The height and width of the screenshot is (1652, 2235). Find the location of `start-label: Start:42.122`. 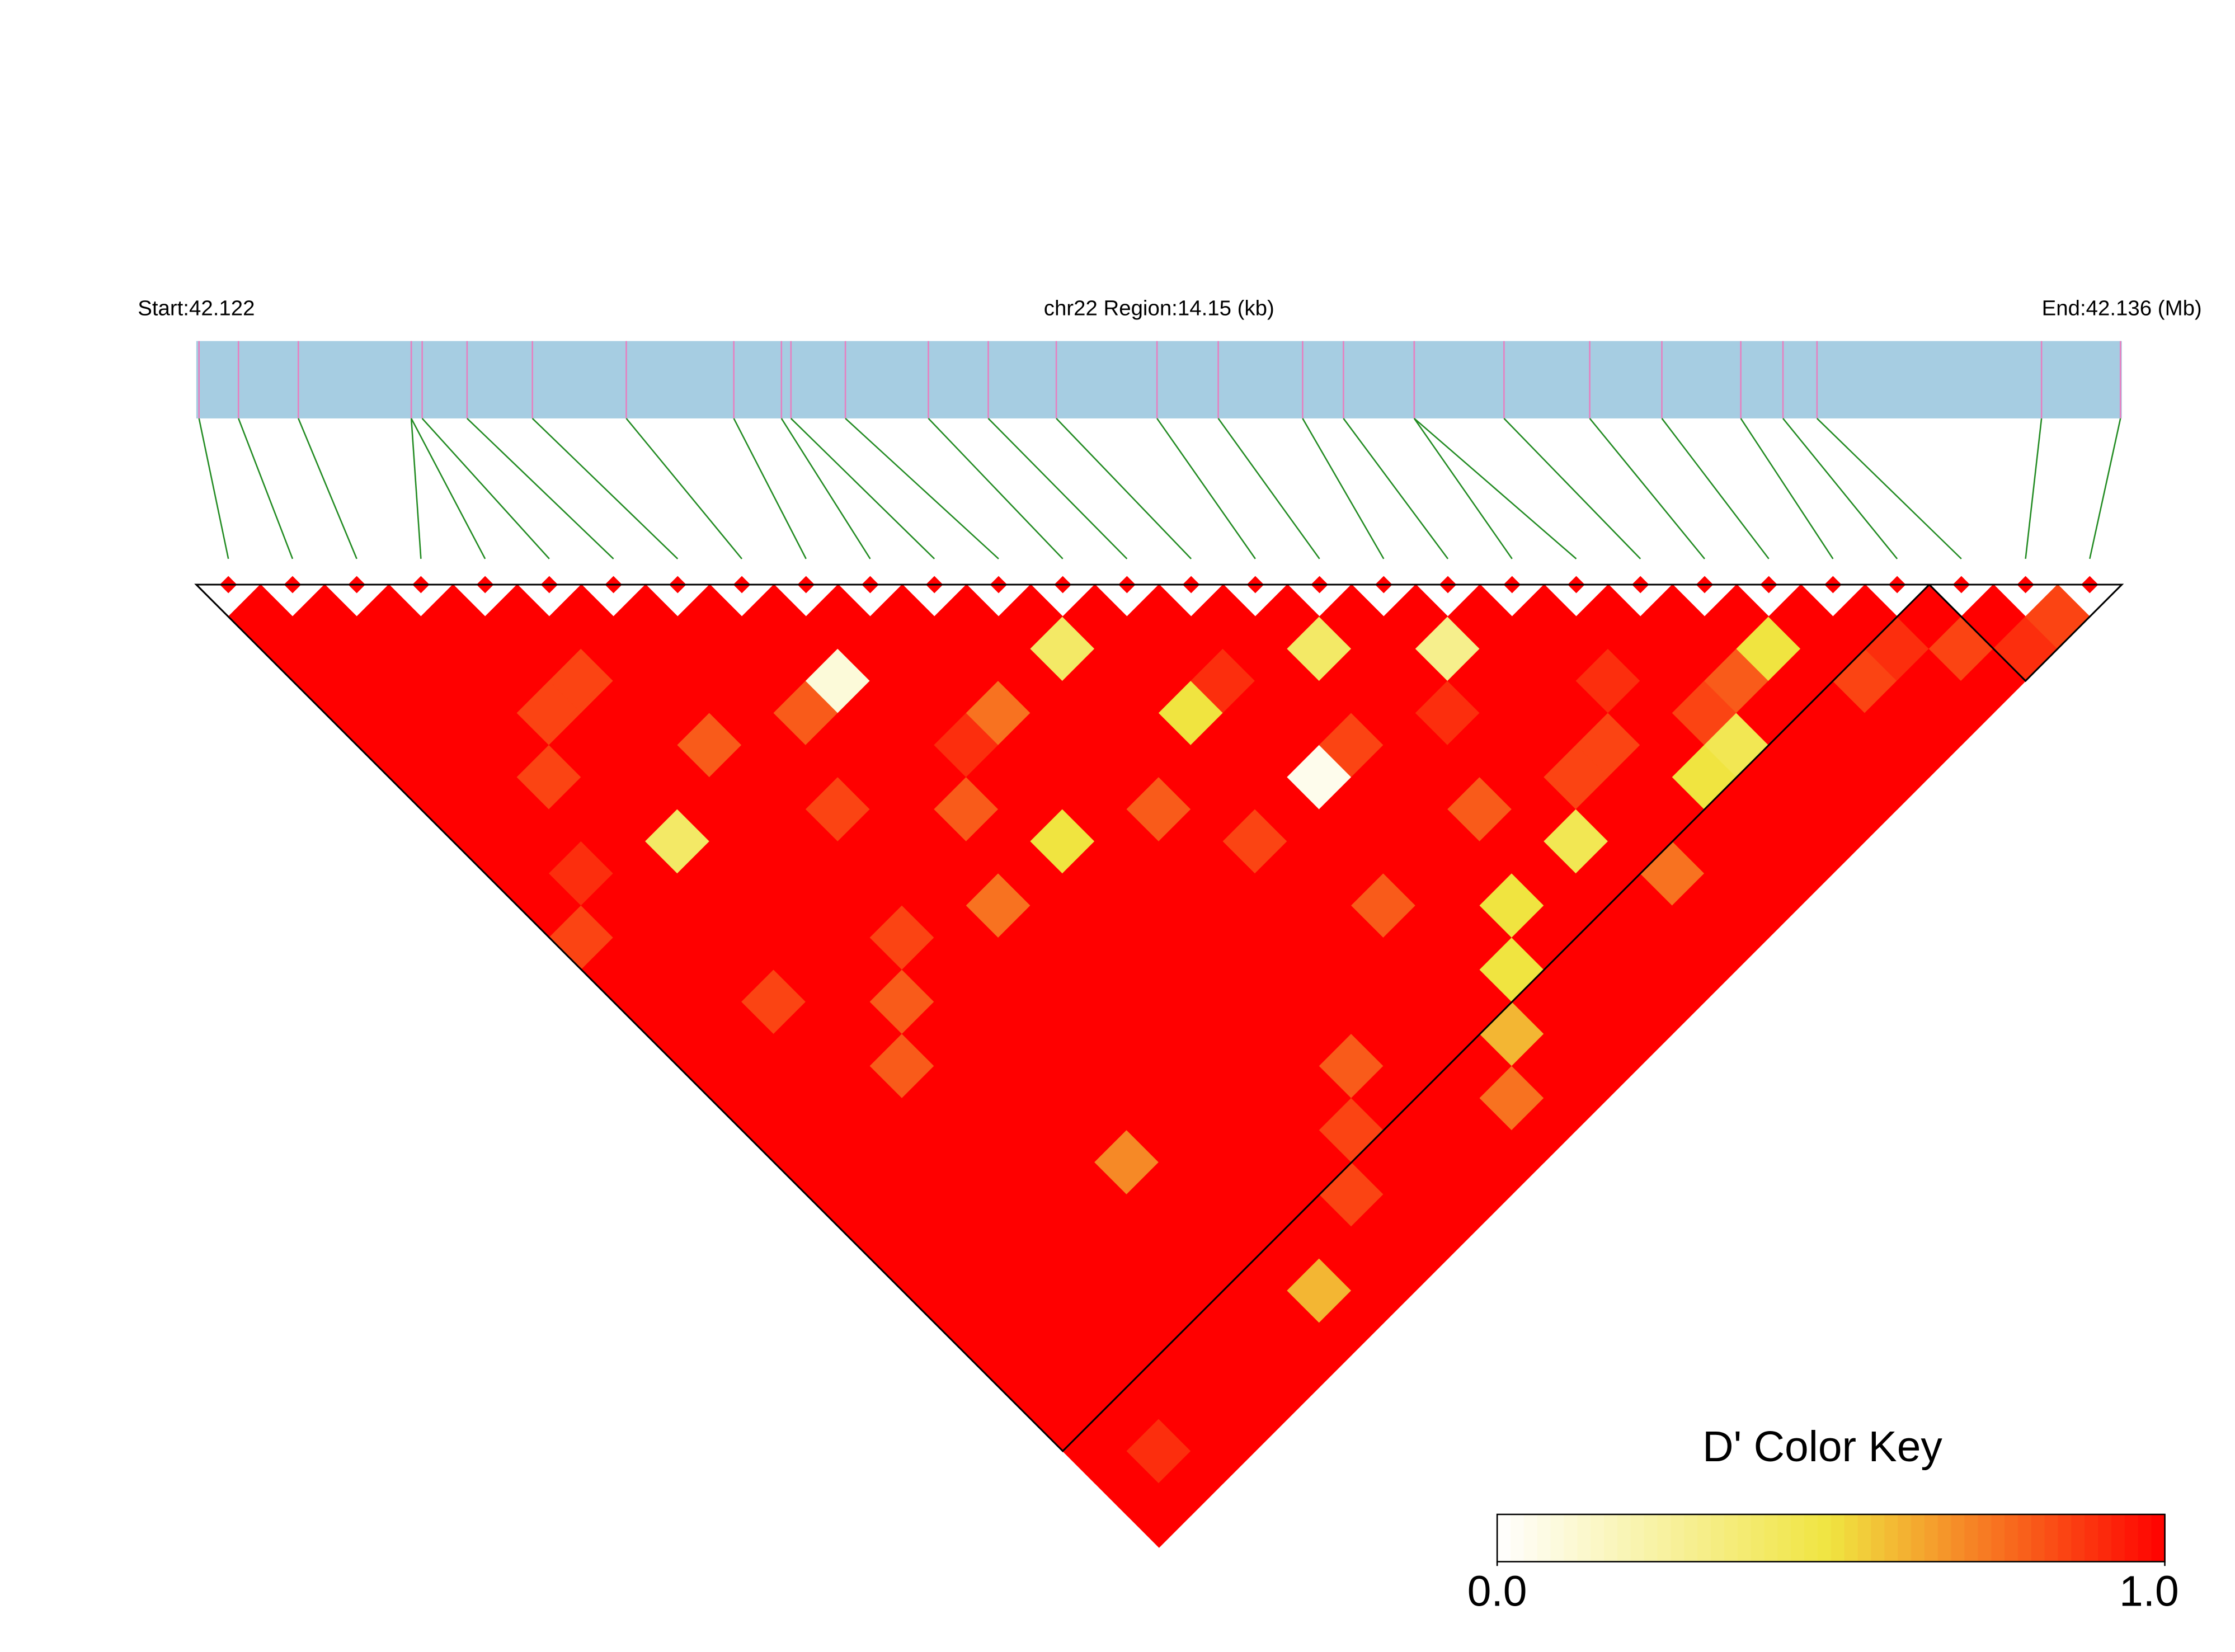

start-label: Start:42.122 is located at coordinates (196, 308).